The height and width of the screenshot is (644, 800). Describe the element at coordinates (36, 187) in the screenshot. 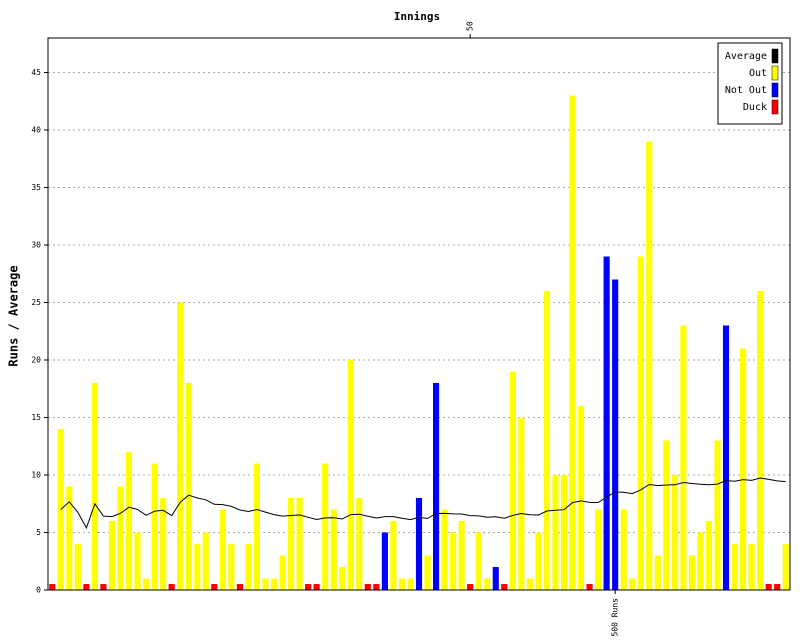

I see `y-tick-label: 35` at that location.